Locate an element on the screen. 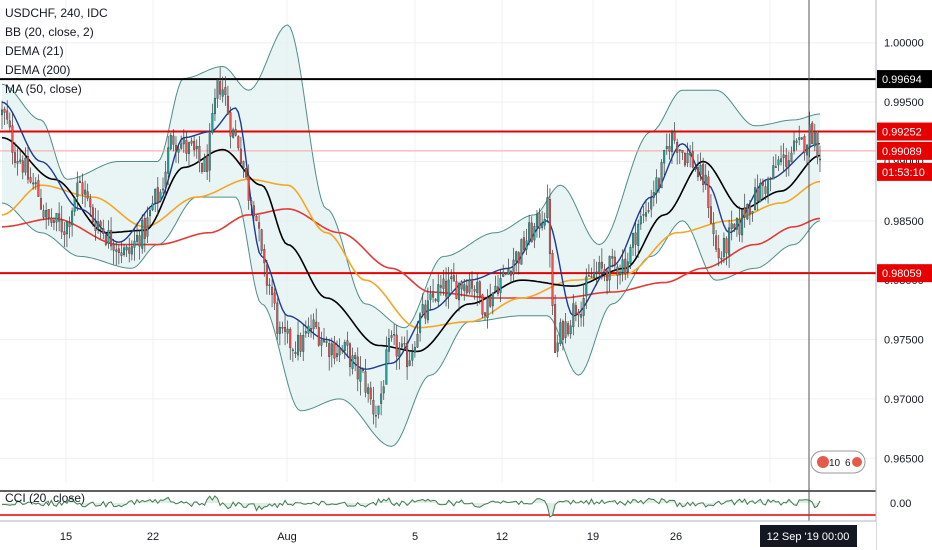 The height and width of the screenshot is (550, 932). price-label-text: 0.99252 is located at coordinates (902, 133).